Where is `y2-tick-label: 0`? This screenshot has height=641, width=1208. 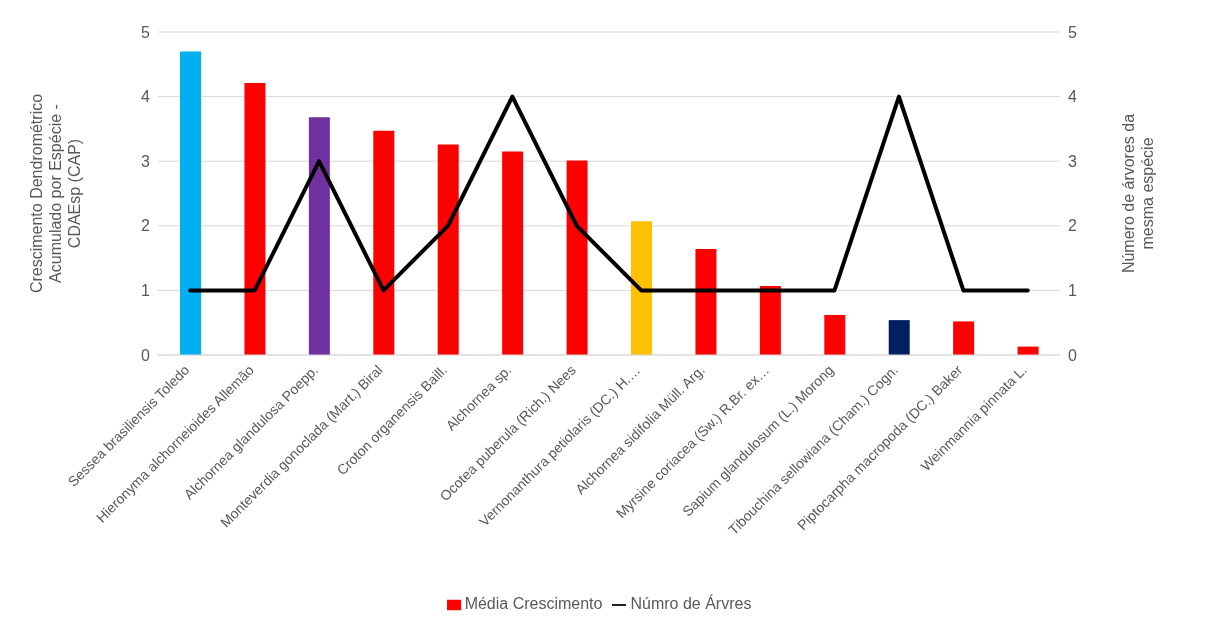 y2-tick-label: 0 is located at coordinates (1072, 355).